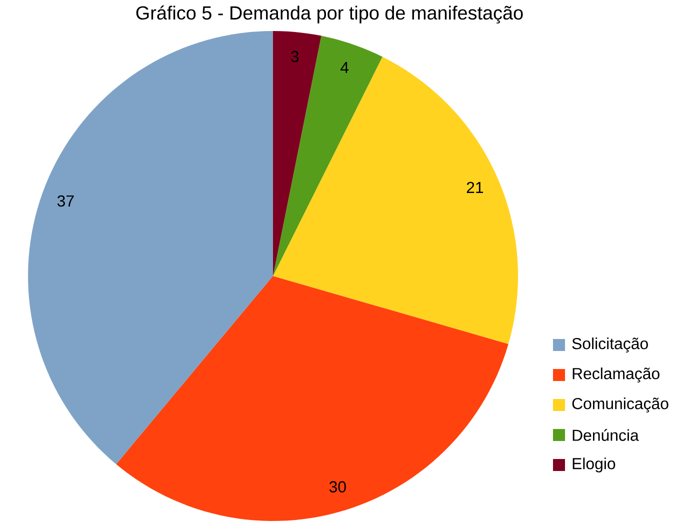 The image size is (699, 531). Describe the element at coordinates (344, 67) in the screenshot. I see `data-label: 4` at that location.